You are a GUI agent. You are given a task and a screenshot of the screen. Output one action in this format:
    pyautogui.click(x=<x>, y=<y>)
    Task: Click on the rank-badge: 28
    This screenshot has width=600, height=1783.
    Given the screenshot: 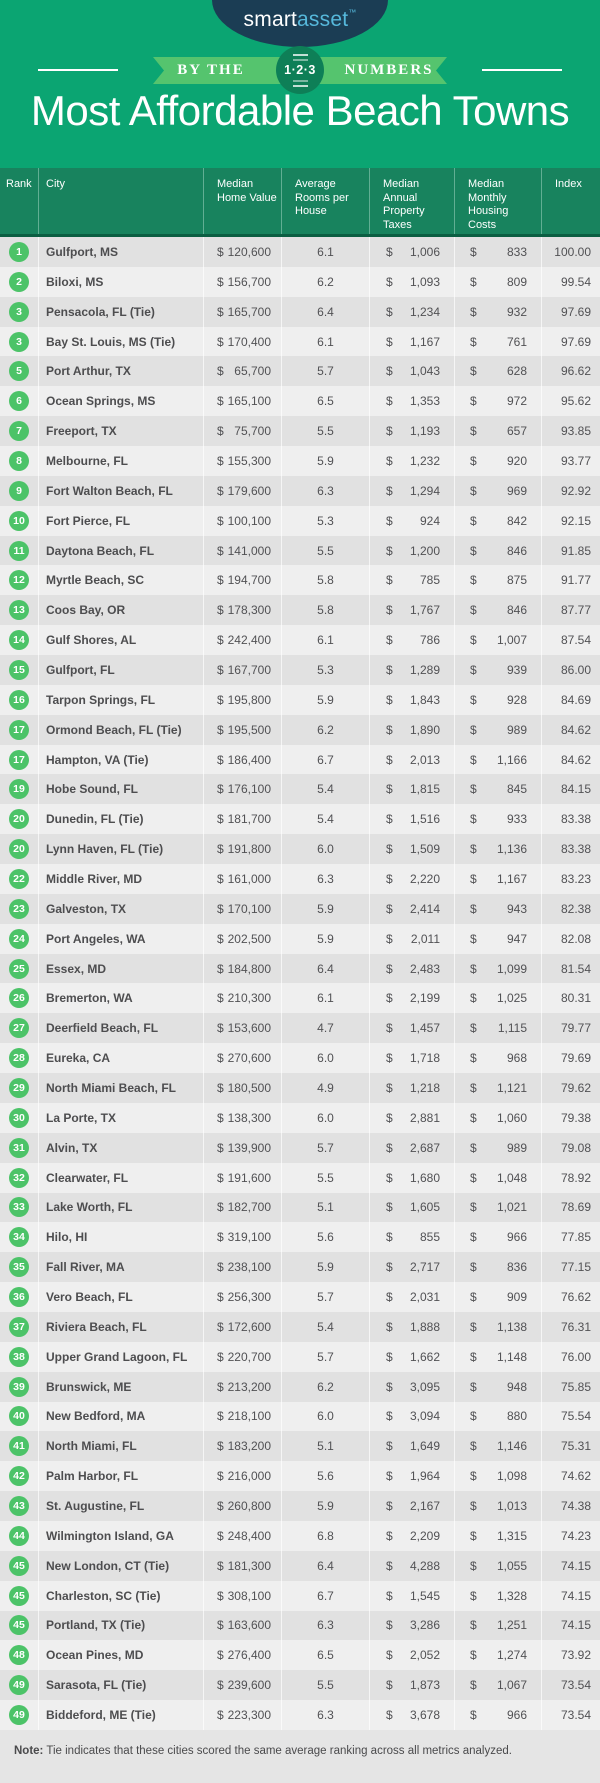 What is the action you would take?
    pyautogui.click(x=19, y=1058)
    